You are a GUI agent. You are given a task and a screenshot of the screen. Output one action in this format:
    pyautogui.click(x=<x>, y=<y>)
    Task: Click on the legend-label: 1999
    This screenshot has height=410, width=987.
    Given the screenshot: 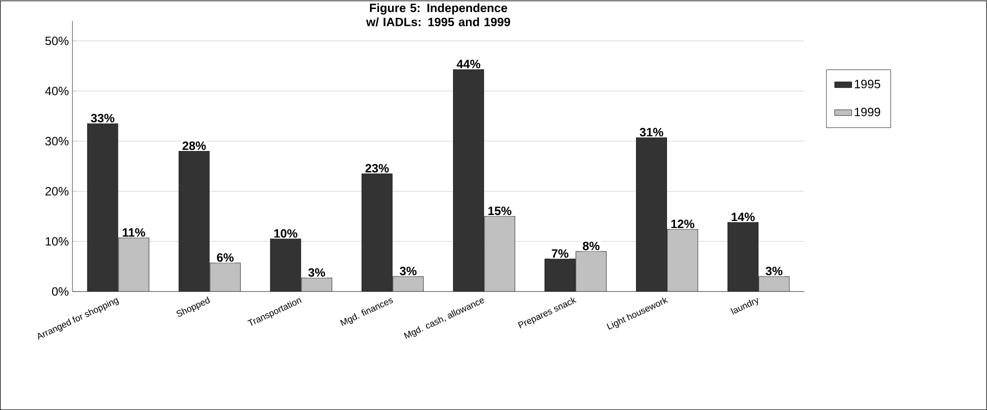 What is the action you would take?
    pyautogui.click(x=867, y=112)
    